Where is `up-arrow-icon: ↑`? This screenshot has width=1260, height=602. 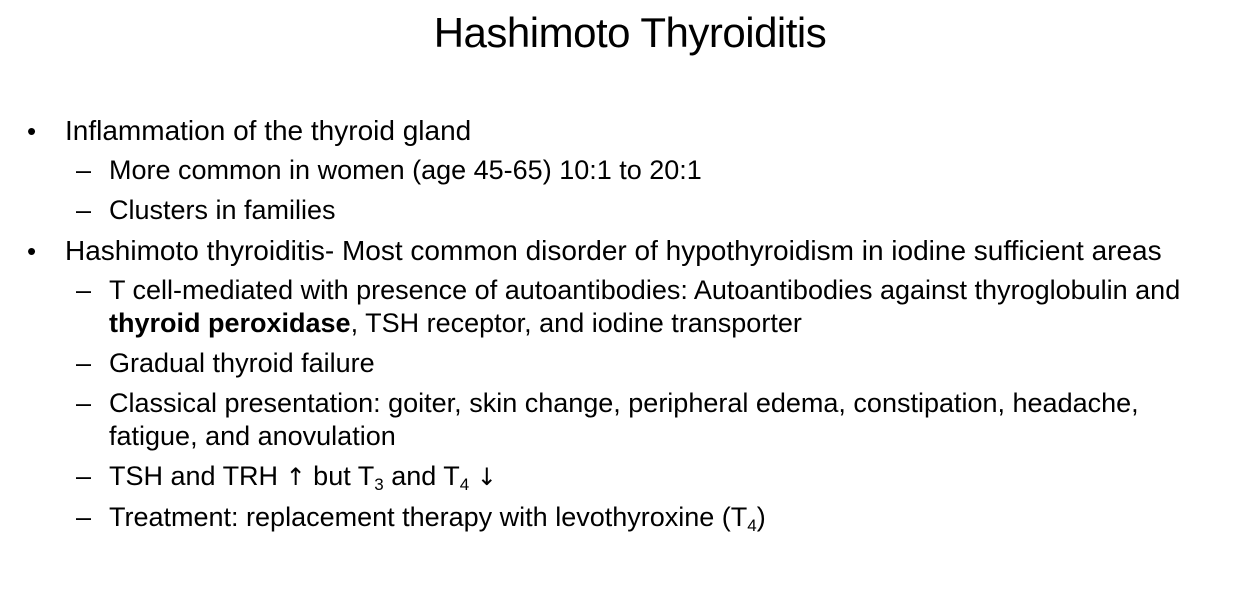
up-arrow-icon: ↑ is located at coordinates (295, 477).